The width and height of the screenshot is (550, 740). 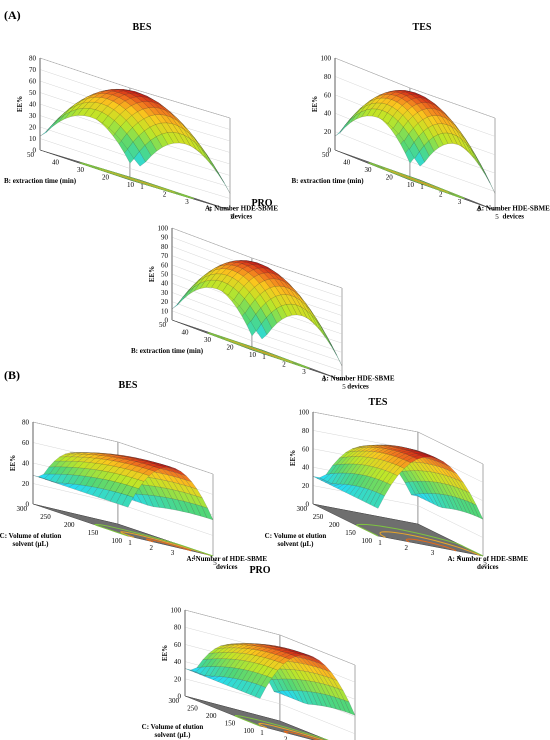 I want to click on x-axis-label: A: Number HDE-SBME, so click(x=513, y=209).